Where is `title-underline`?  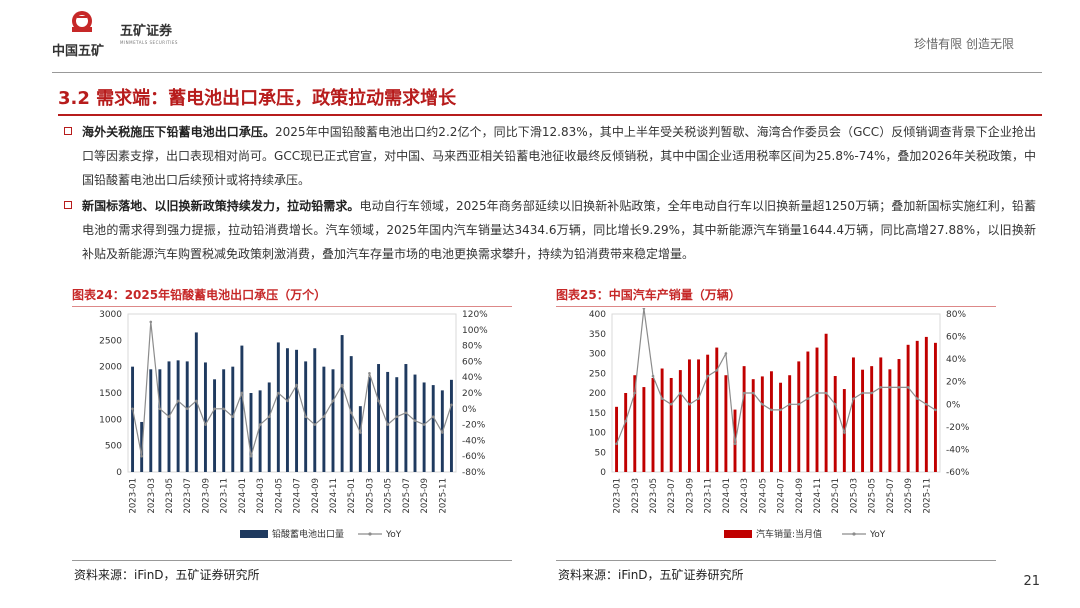 title-underline is located at coordinates (550, 115).